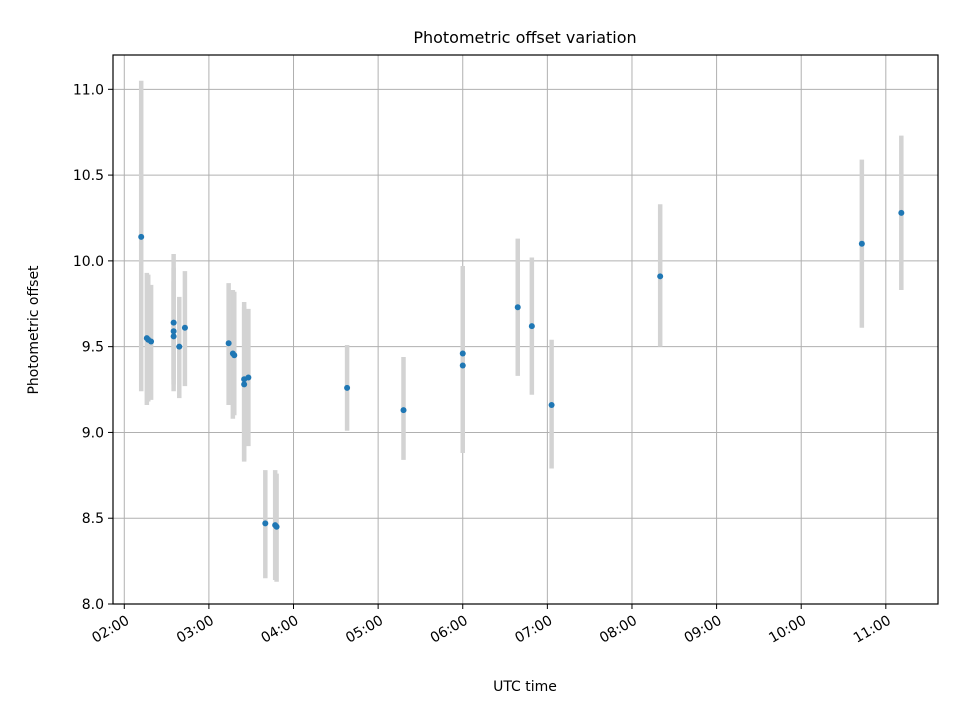  What do you see at coordinates (93, 605) in the screenshot?
I see `y-tick-label: 8.0` at bounding box center [93, 605].